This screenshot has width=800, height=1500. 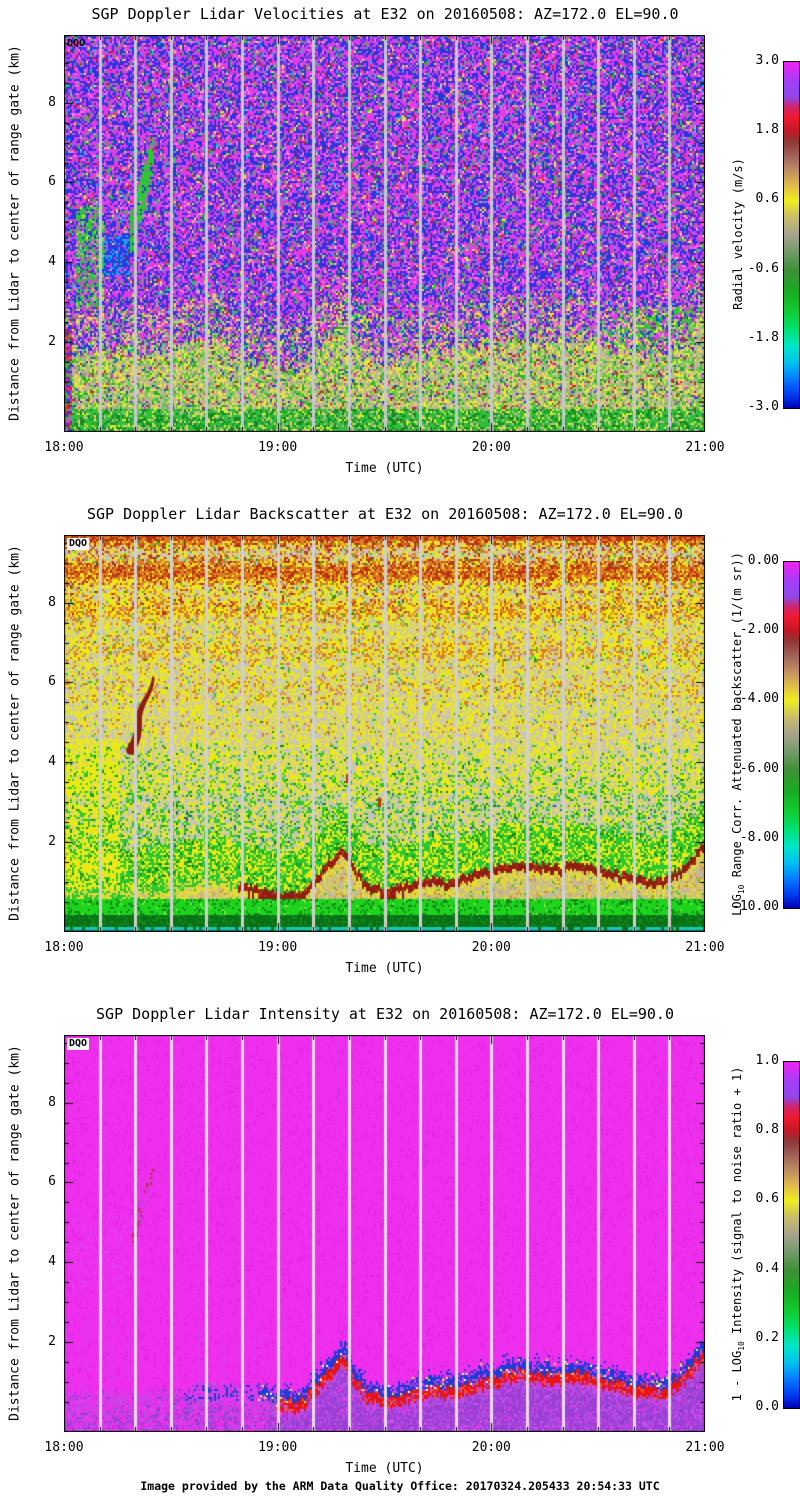 What do you see at coordinates (763, 560) in the screenshot?
I see `colorbar-tick-label: 0.00` at bounding box center [763, 560].